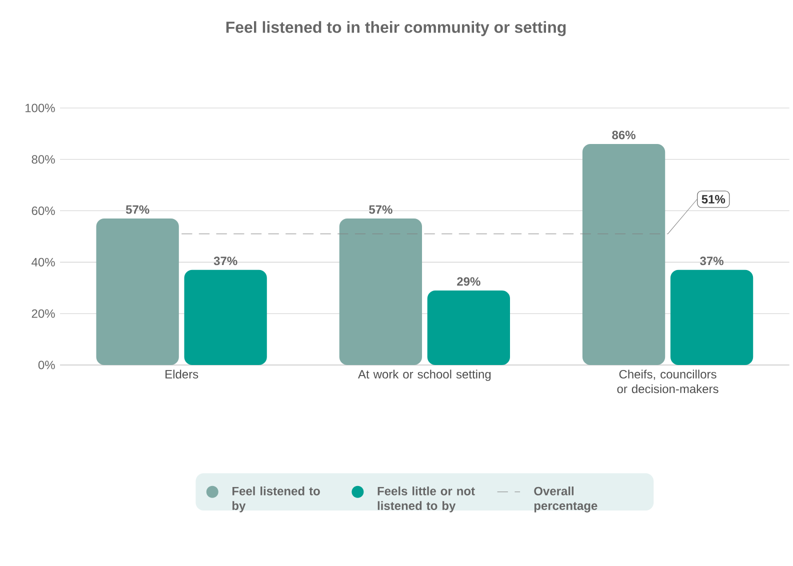 This screenshot has width=793, height=566. Describe the element at coordinates (46, 365) in the screenshot. I see `y-tick-label: 0%` at that location.